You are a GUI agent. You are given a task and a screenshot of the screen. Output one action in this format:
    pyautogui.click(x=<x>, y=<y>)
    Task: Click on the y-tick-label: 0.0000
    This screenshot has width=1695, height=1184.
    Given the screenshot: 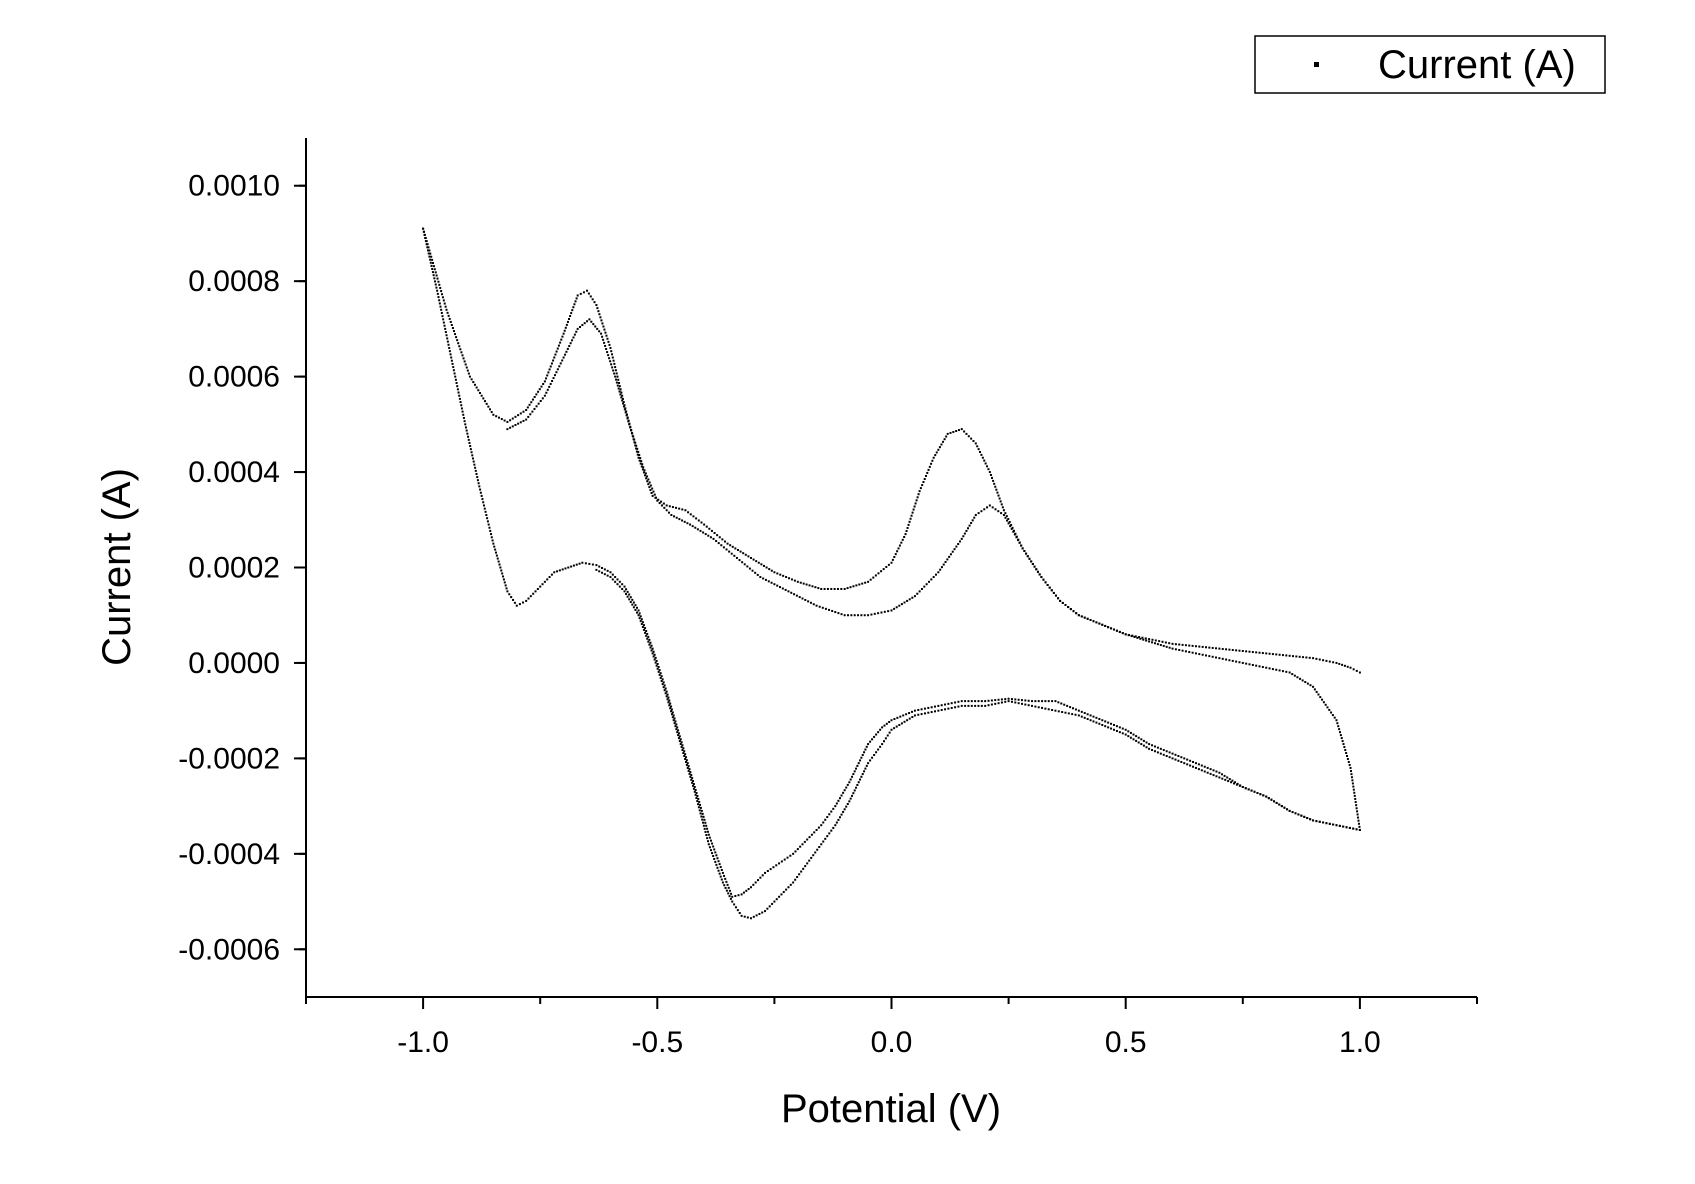 What is the action you would take?
    pyautogui.click(x=234, y=663)
    